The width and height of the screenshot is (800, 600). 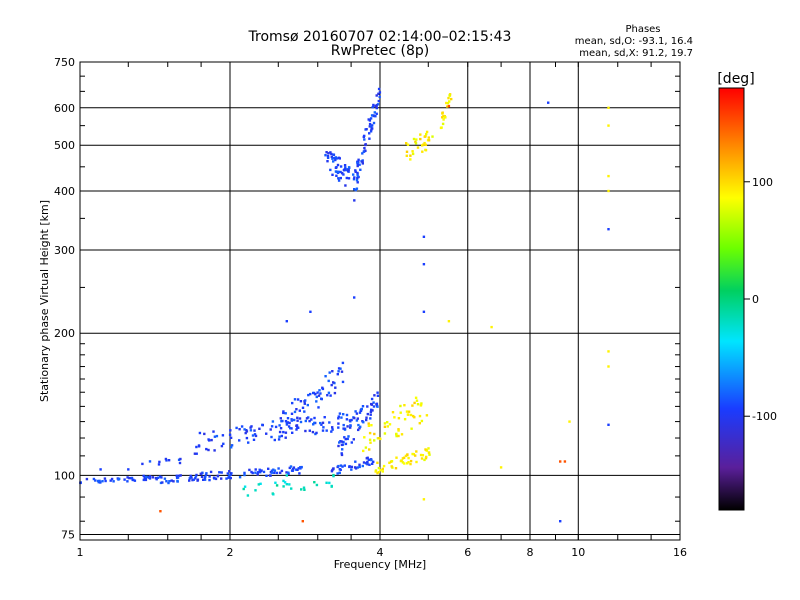 What do you see at coordinates (735, 79) in the screenshot?
I see `colorbar-label: [deg]` at bounding box center [735, 79].